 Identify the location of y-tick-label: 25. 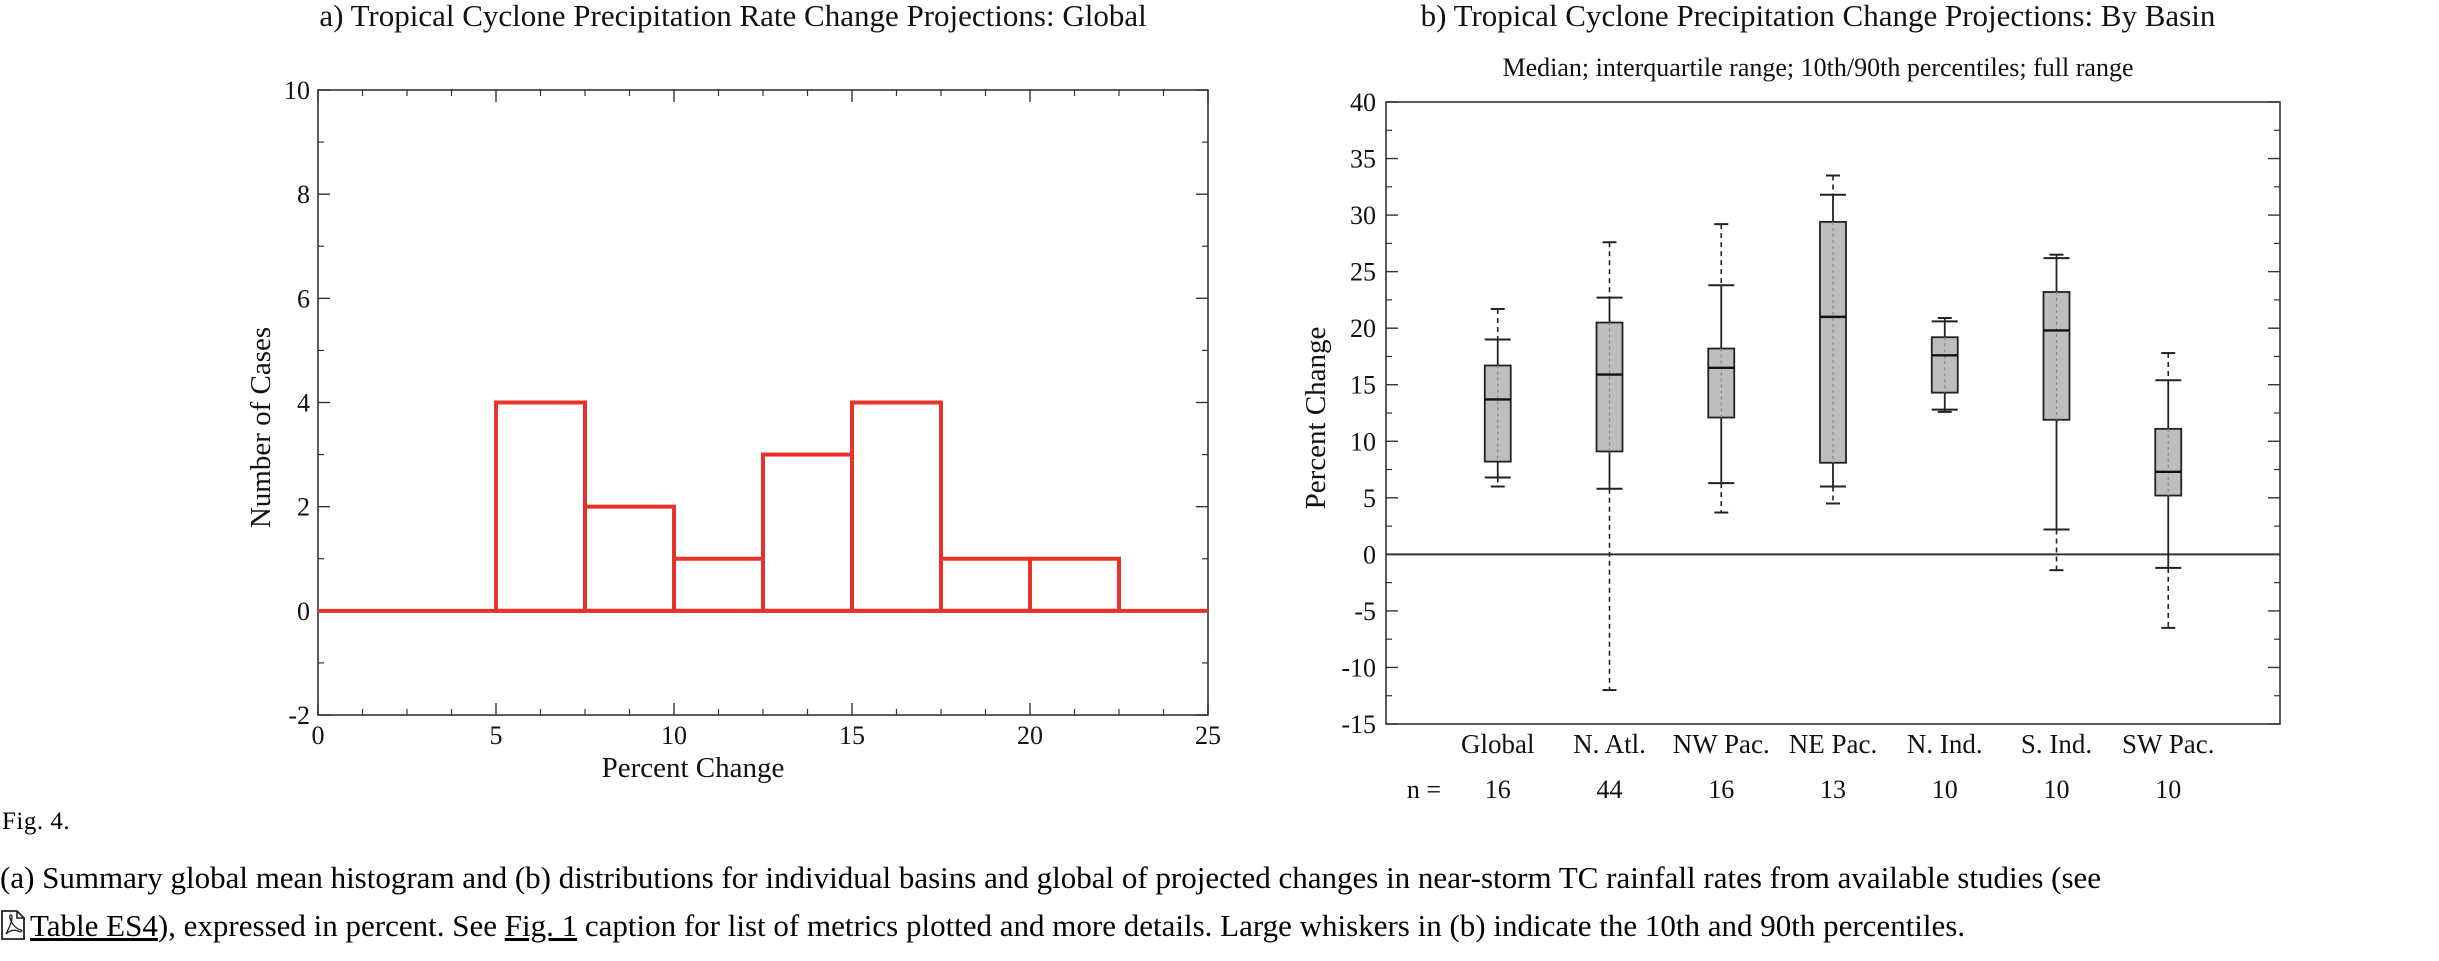
(1363, 272).